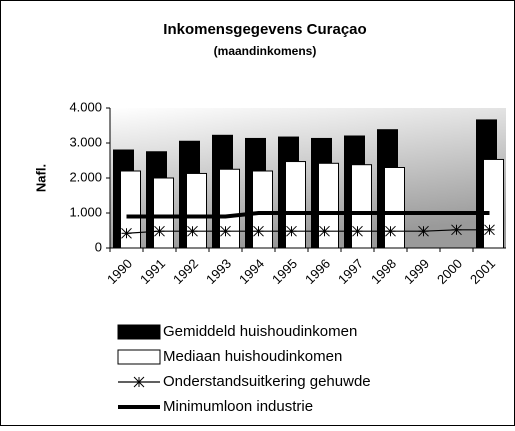 The width and height of the screenshot is (515, 431). I want to click on y-tick-label: 2.000, so click(85, 176).